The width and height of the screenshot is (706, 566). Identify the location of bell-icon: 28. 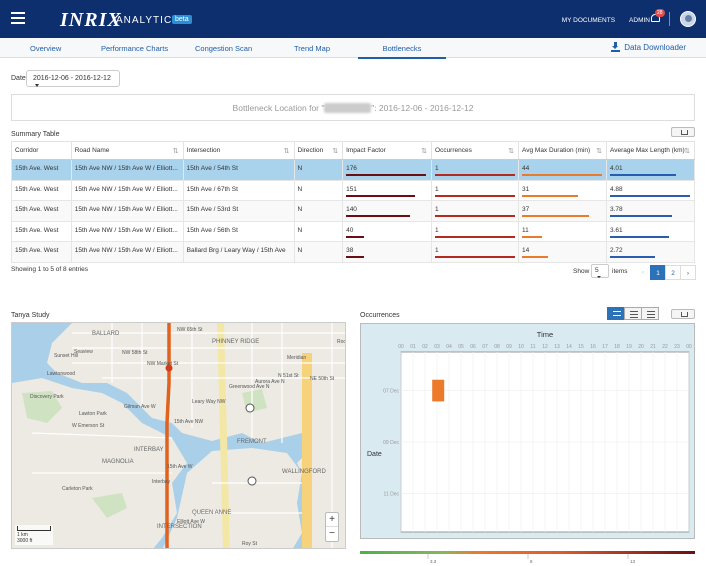
(658, 16).